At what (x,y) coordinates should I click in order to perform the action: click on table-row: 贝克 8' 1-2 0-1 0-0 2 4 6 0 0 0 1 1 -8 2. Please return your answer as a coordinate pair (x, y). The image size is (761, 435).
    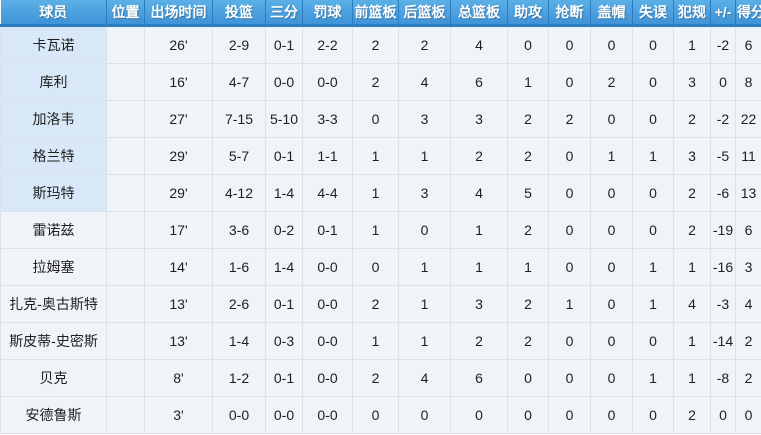
    Looking at the image, I should click on (380, 378).